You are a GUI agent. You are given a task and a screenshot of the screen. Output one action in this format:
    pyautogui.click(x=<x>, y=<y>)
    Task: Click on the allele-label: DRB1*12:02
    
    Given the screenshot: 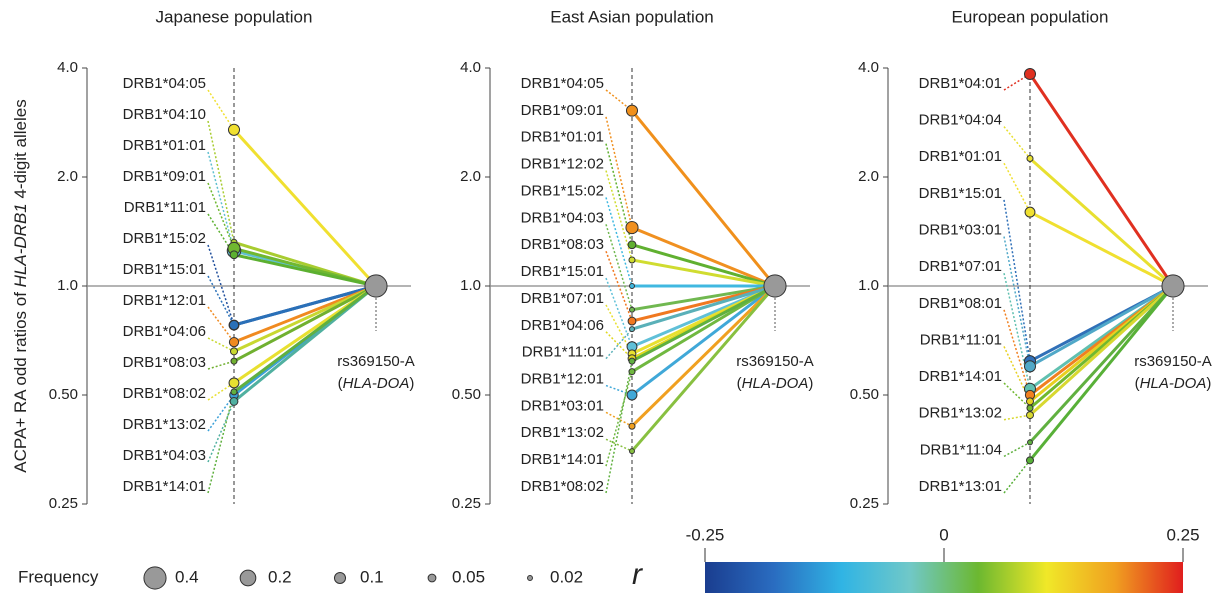 What is the action you would take?
    pyautogui.click(x=562, y=164)
    